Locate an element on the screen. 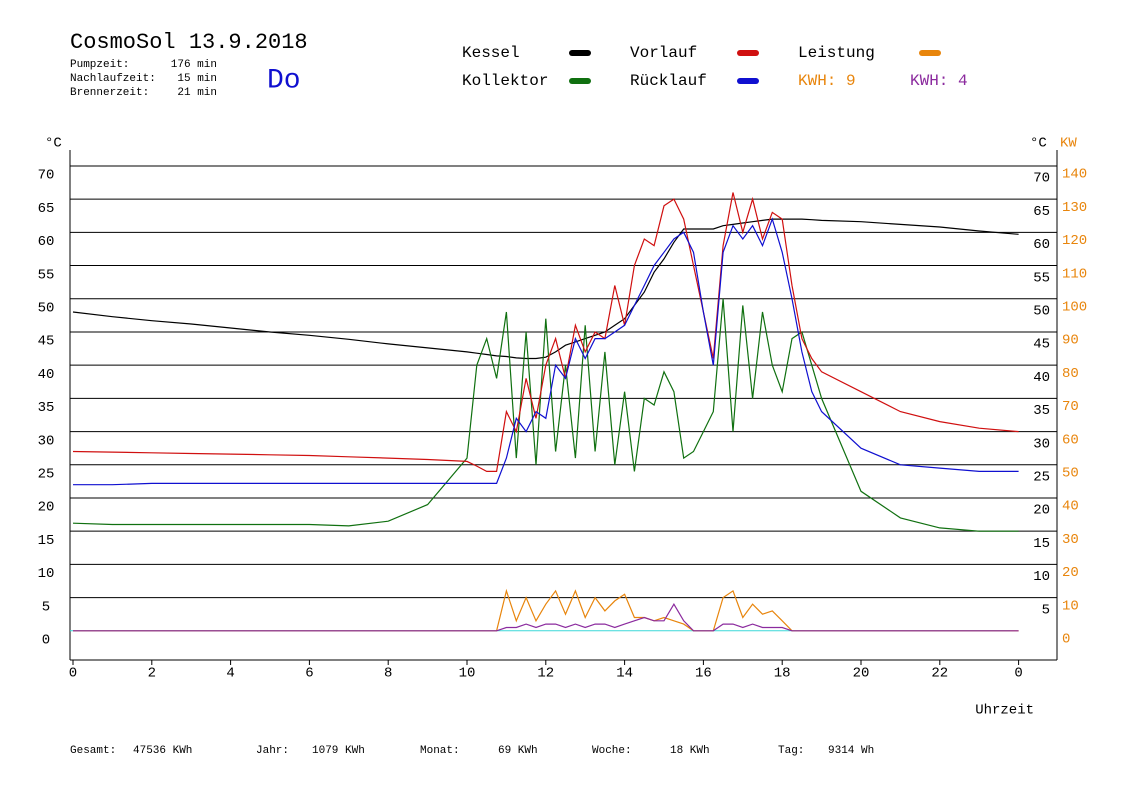 This screenshot has height=812, width=1148. y-tick-label: 0 is located at coordinates (46, 640).